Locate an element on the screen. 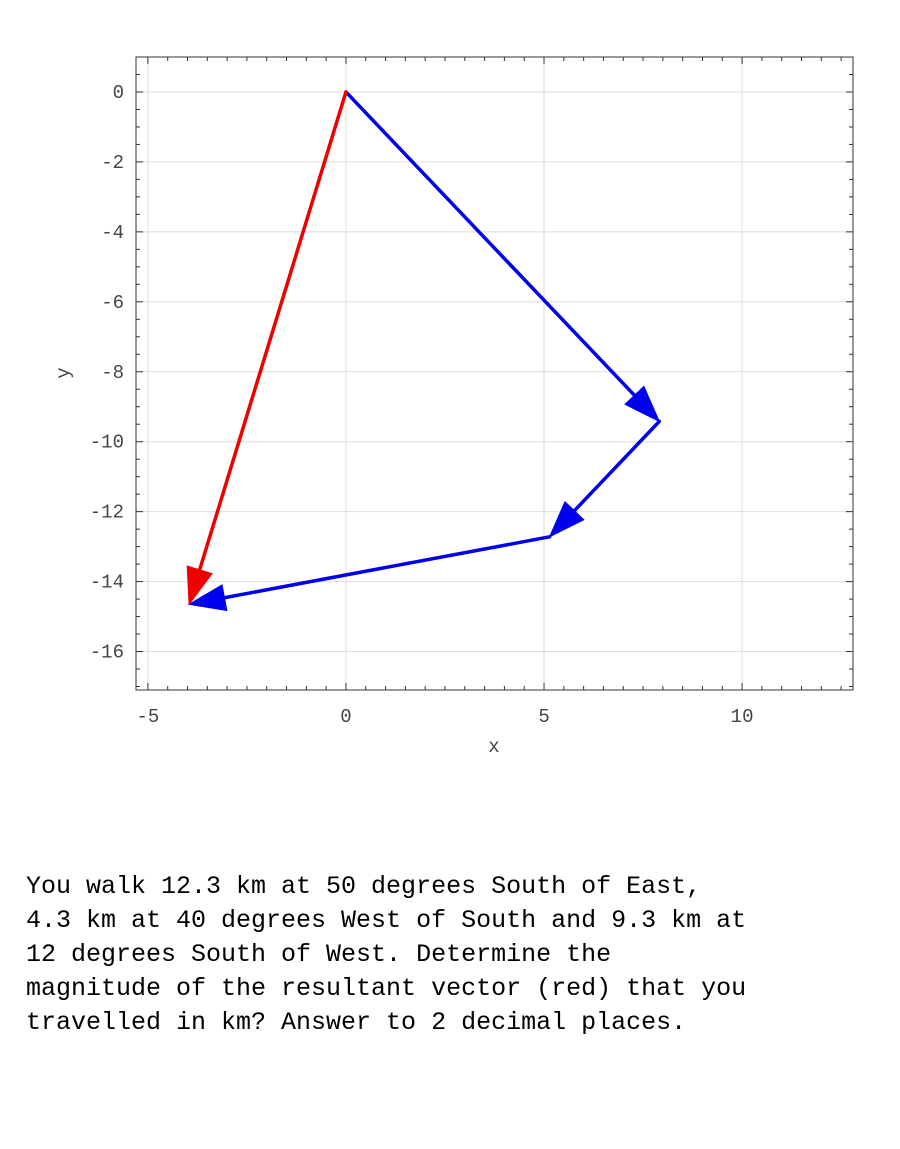 The height and width of the screenshot is (1149, 900). y-axis-label: y is located at coordinates (64, 372).